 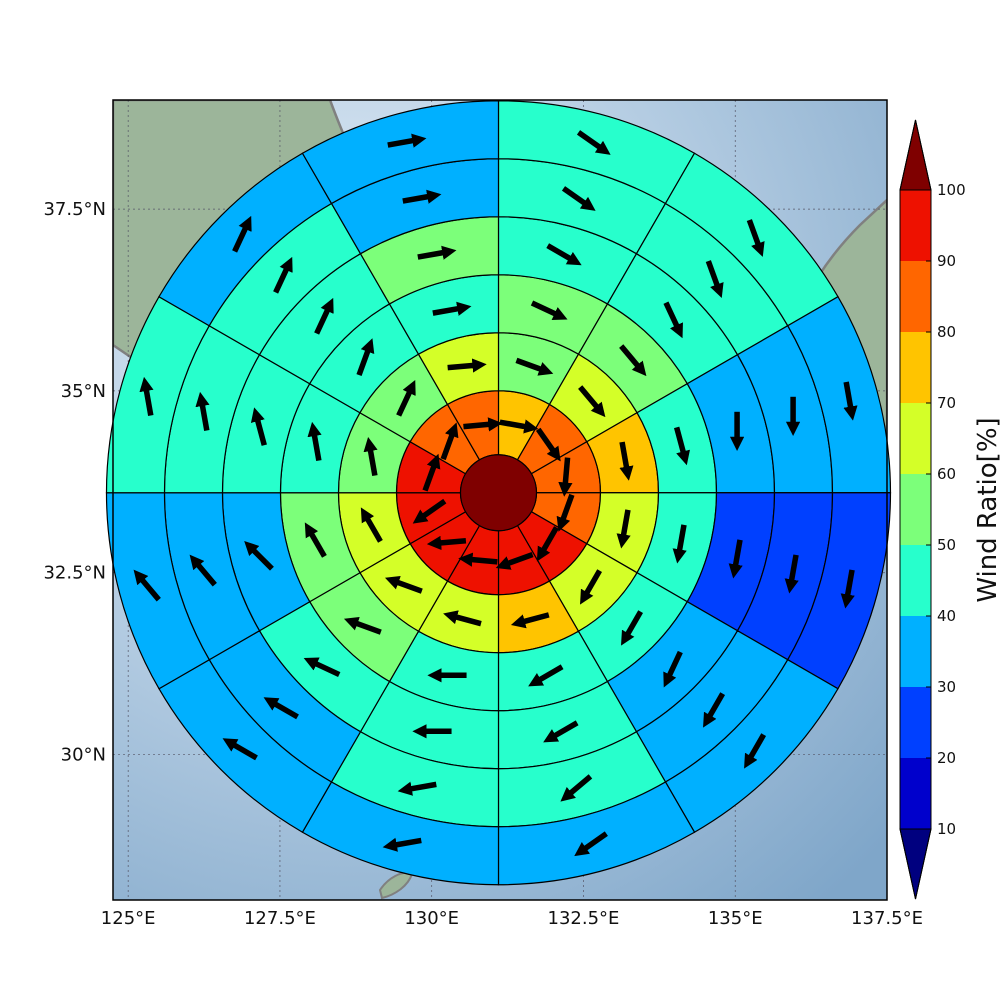 I want to click on lon-tick-label: 130°E, so click(x=431, y=918).